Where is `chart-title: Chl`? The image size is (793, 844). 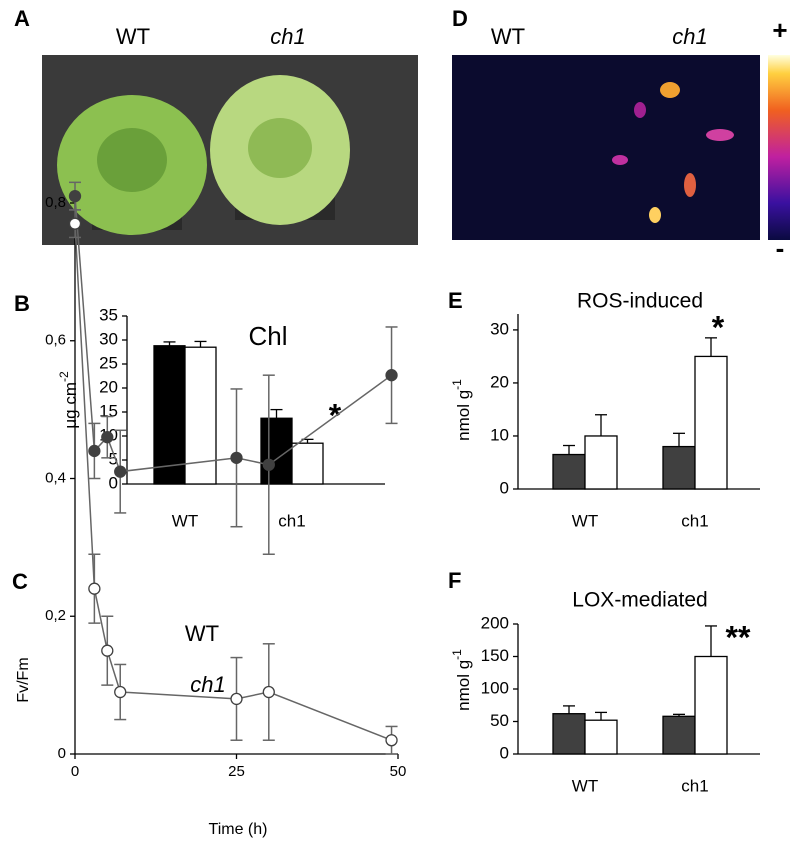
chart-title: Chl is located at coordinates (267, 336).